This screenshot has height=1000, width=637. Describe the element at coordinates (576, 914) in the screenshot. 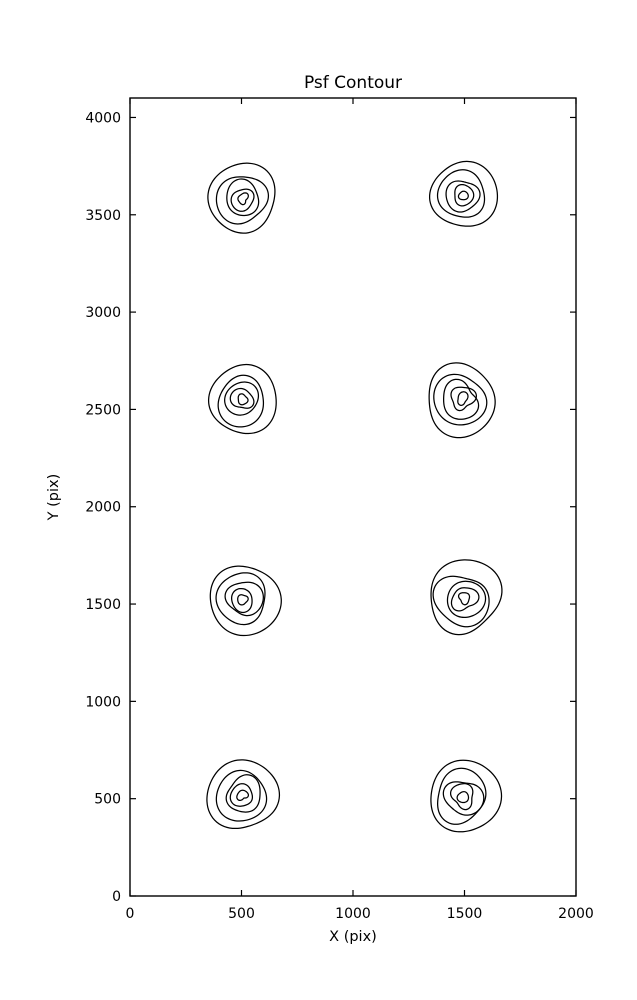

I see `x-tick-label: 2000` at that location.